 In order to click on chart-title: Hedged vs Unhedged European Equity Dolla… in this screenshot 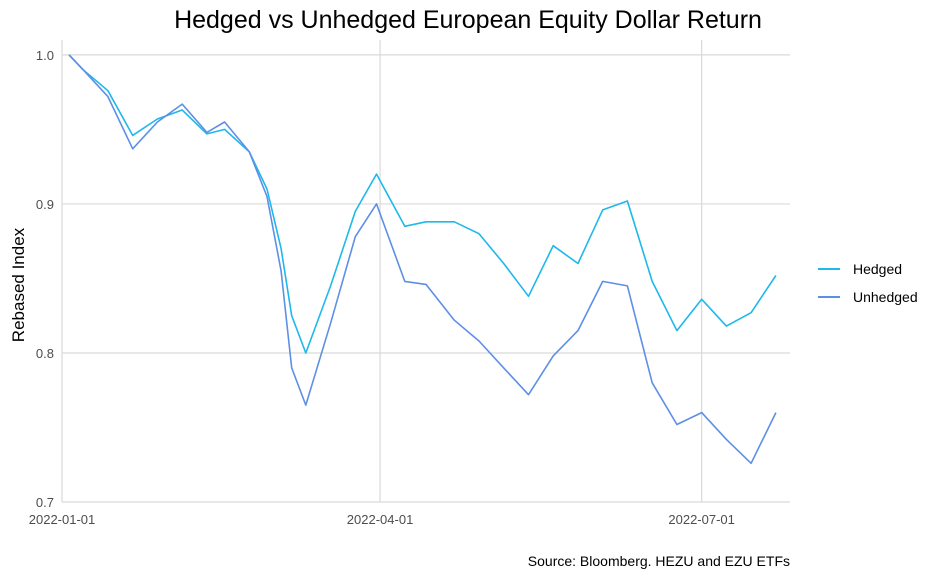, I will do `click(468, 20)`.